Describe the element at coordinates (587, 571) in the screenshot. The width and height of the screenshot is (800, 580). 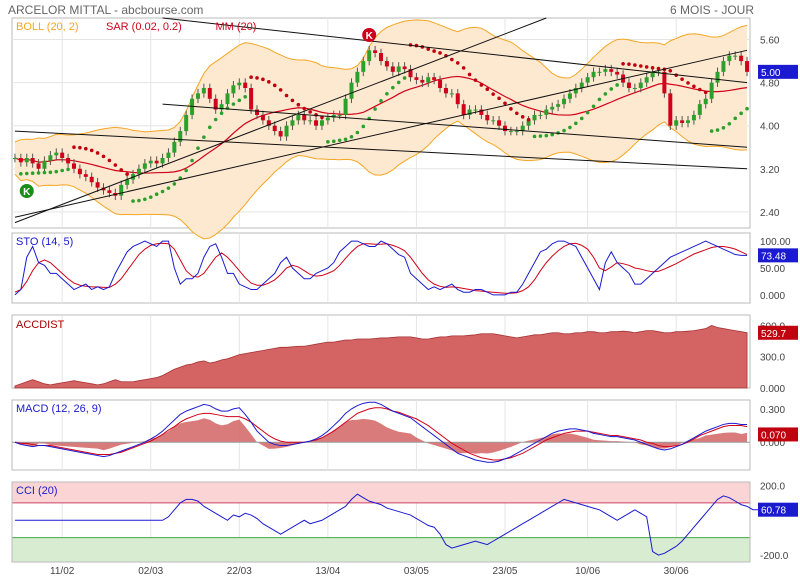
I see `x-tick-label: 10/06` at that location.